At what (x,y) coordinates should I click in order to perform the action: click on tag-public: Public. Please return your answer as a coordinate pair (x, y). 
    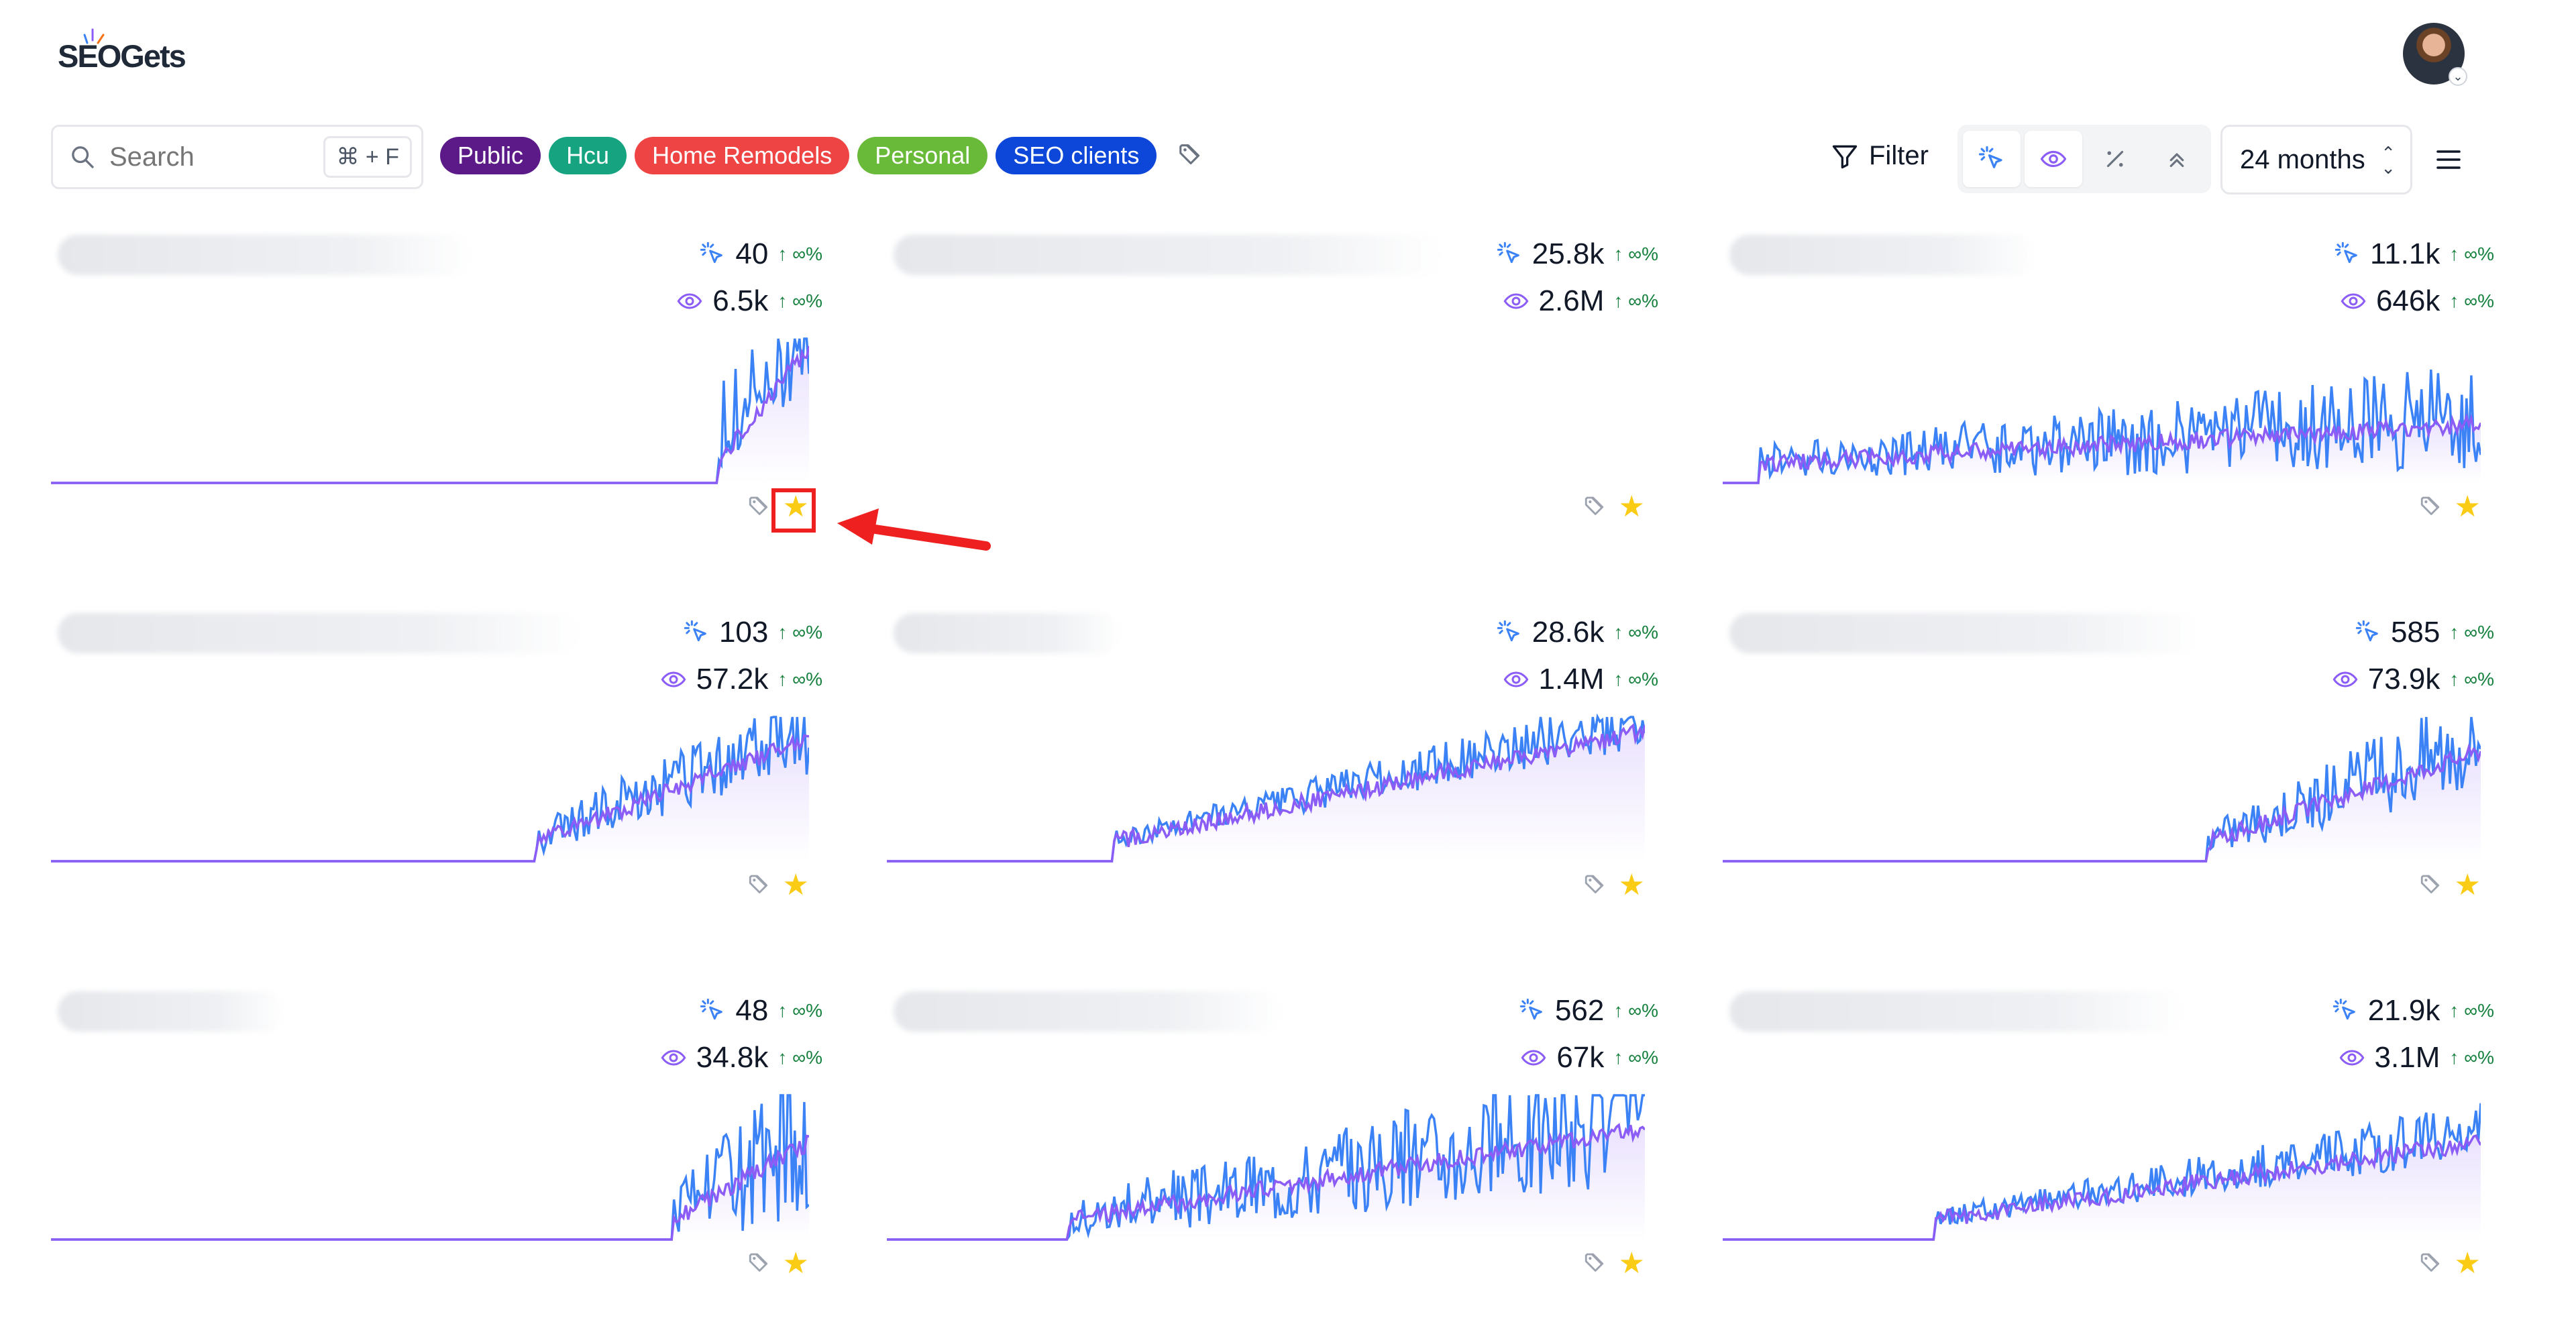
    Looking at the image, I should click on (490, 155).